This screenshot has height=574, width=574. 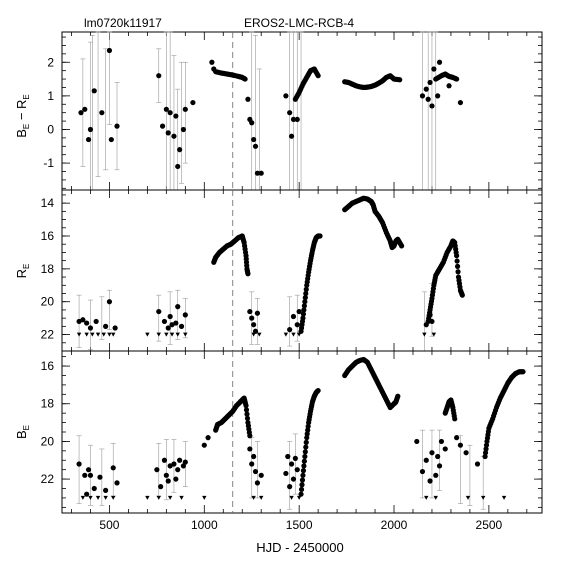 I want to click on x-tick-label: 1500, so click(x=299, y=525).